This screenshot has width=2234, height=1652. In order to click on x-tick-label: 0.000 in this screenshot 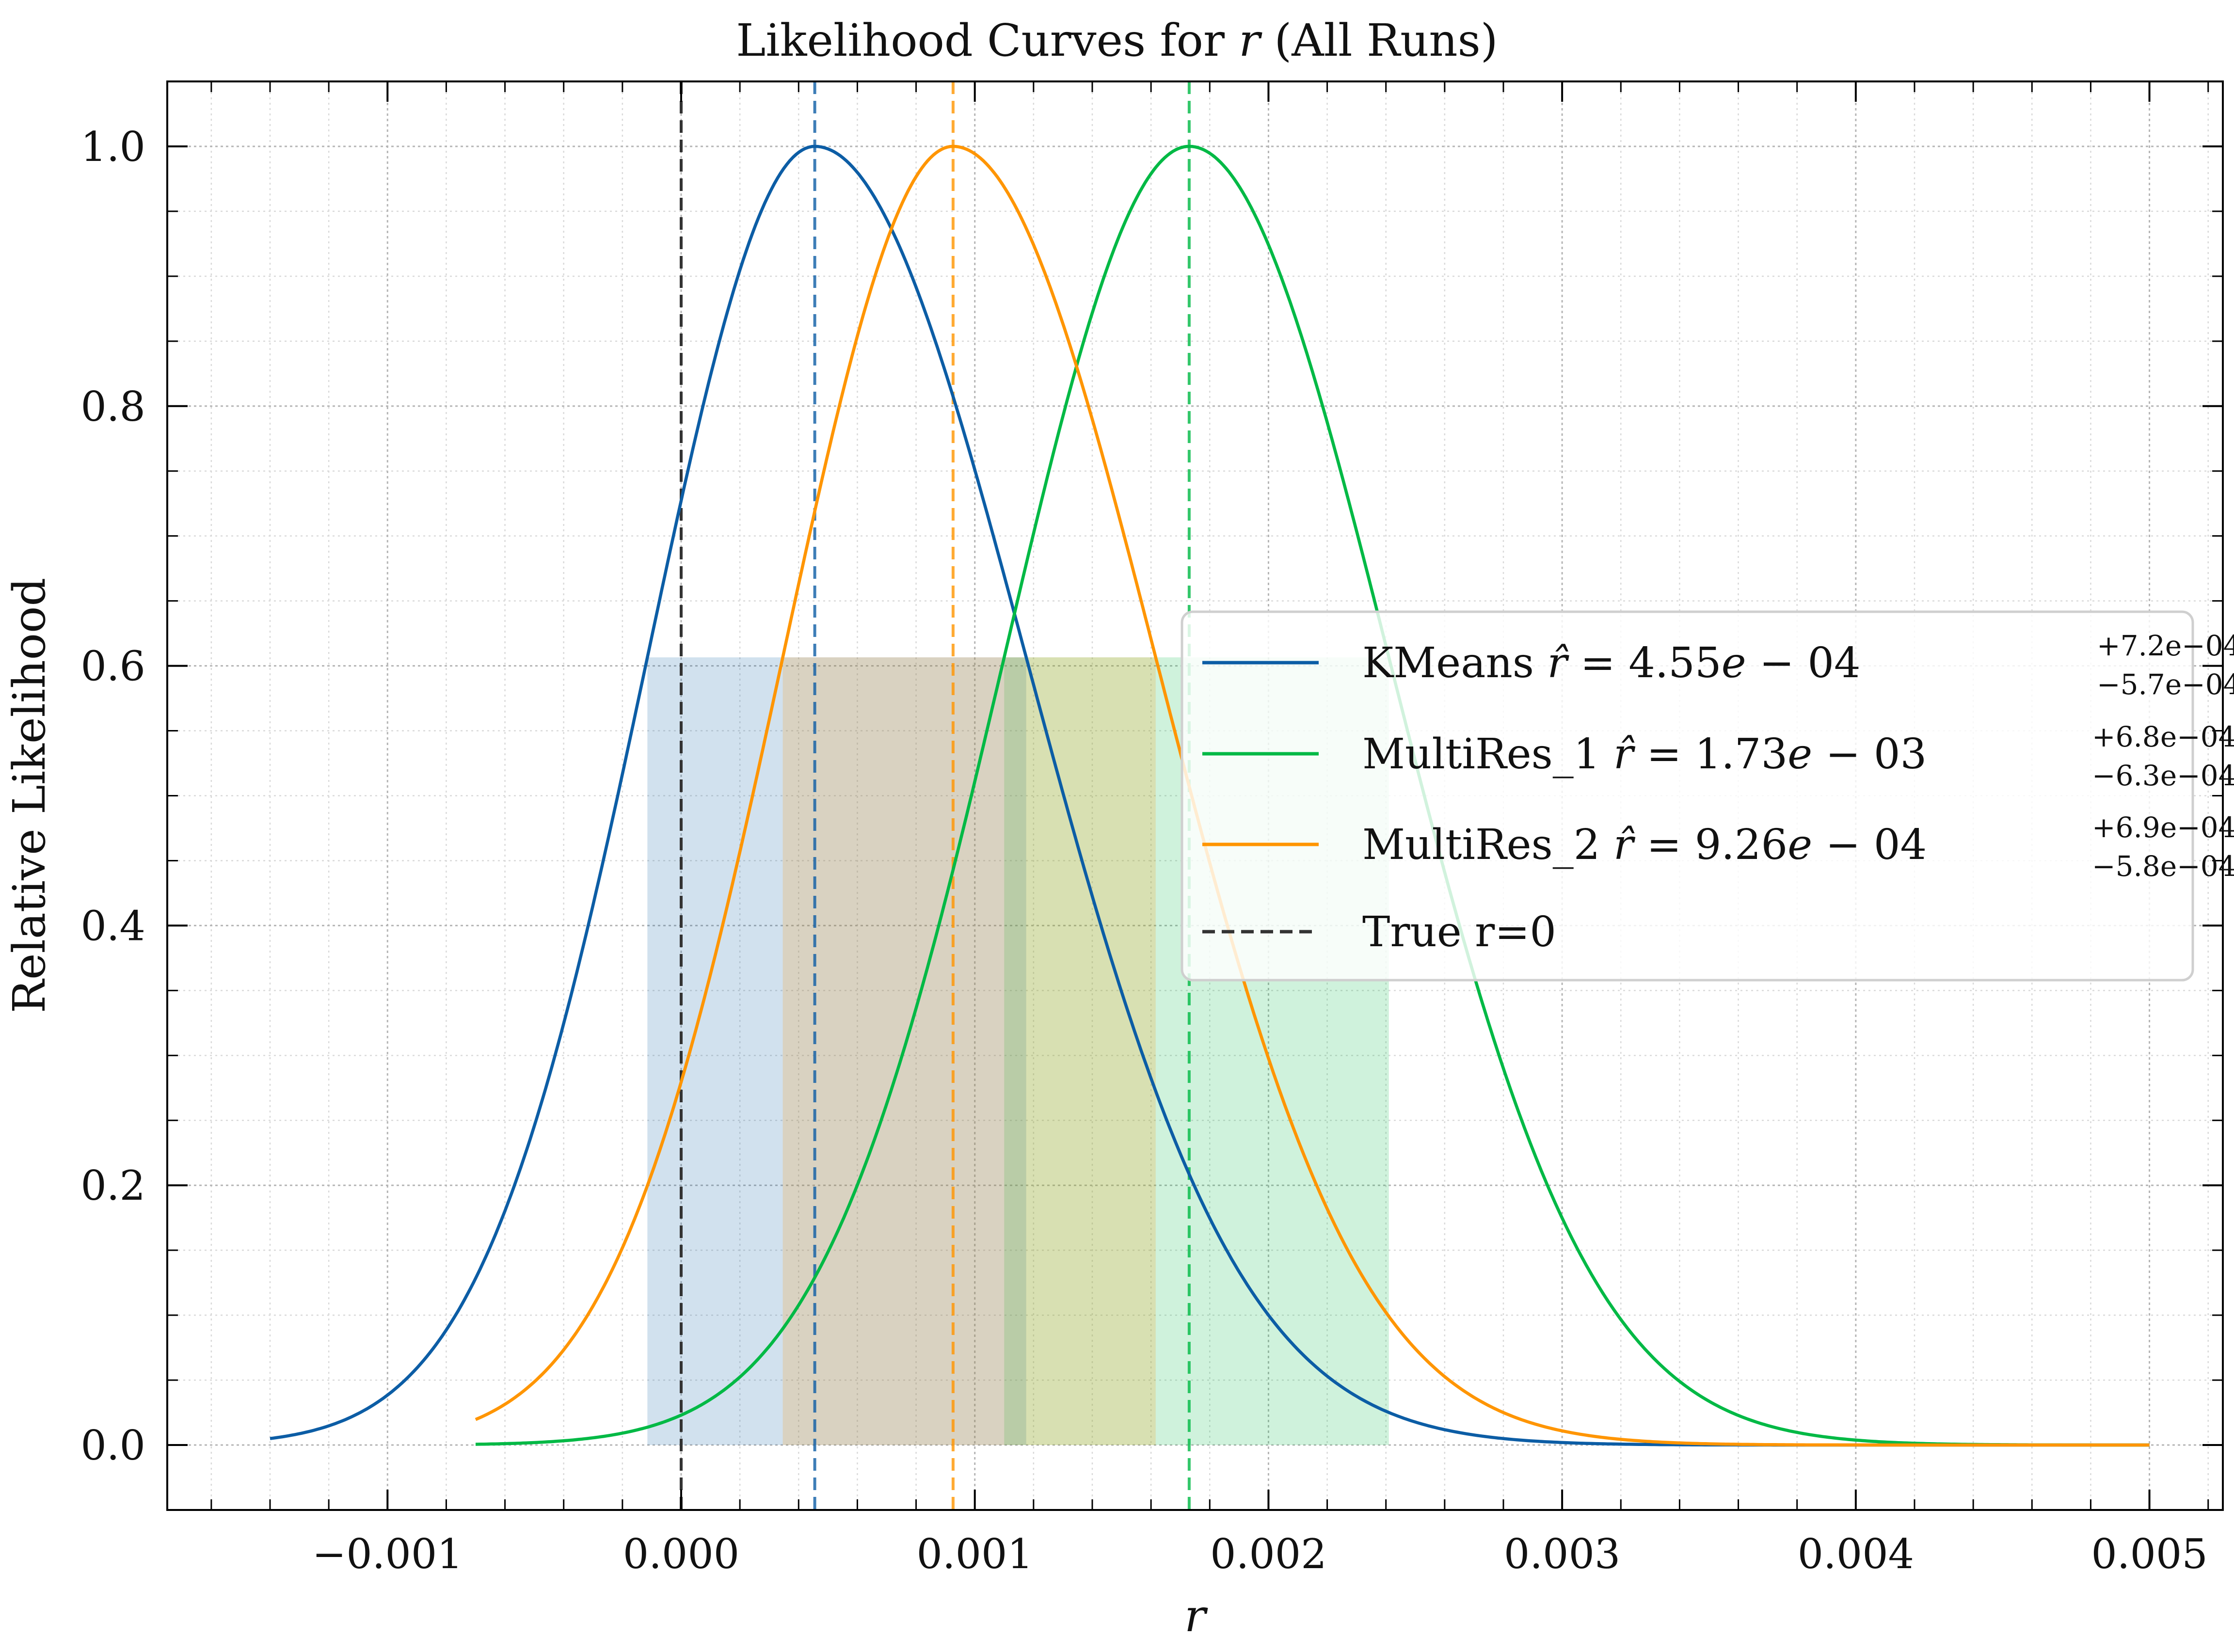, I will do `click(681, 1554)`.